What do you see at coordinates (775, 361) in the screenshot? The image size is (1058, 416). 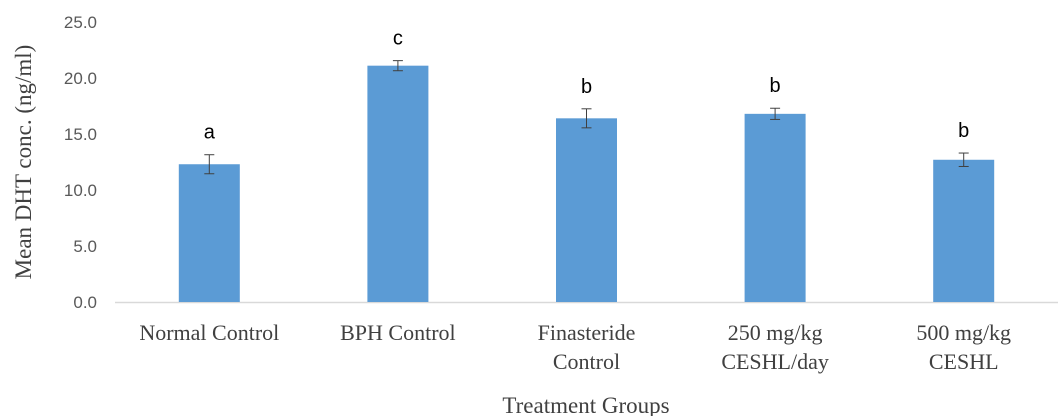 I see `x-category-label: CESHL/day` at bounding box center [775, 361].